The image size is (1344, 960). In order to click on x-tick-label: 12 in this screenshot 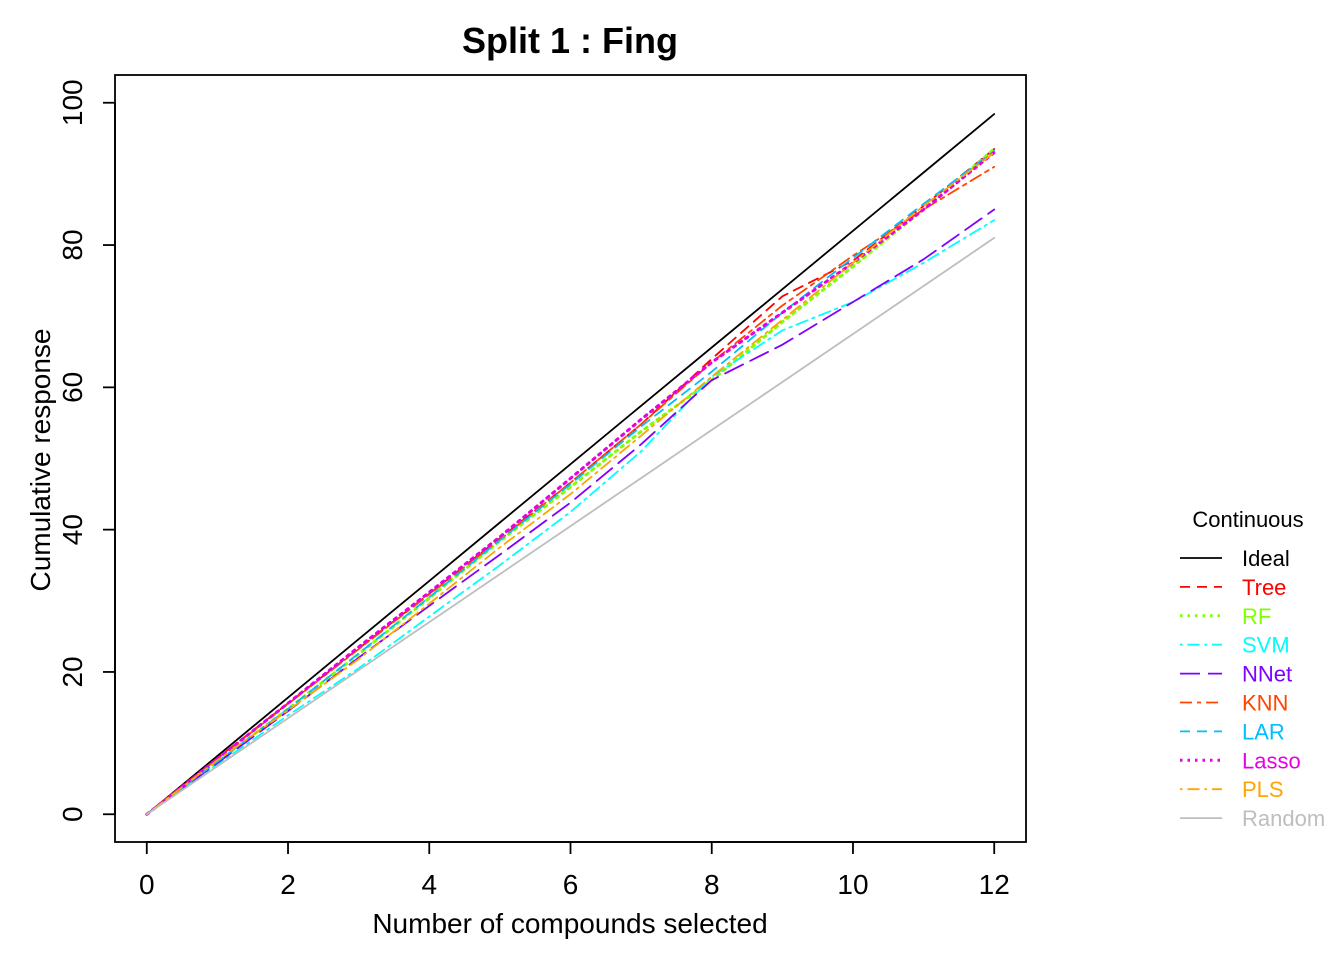, I will do `click(994, 884)`.